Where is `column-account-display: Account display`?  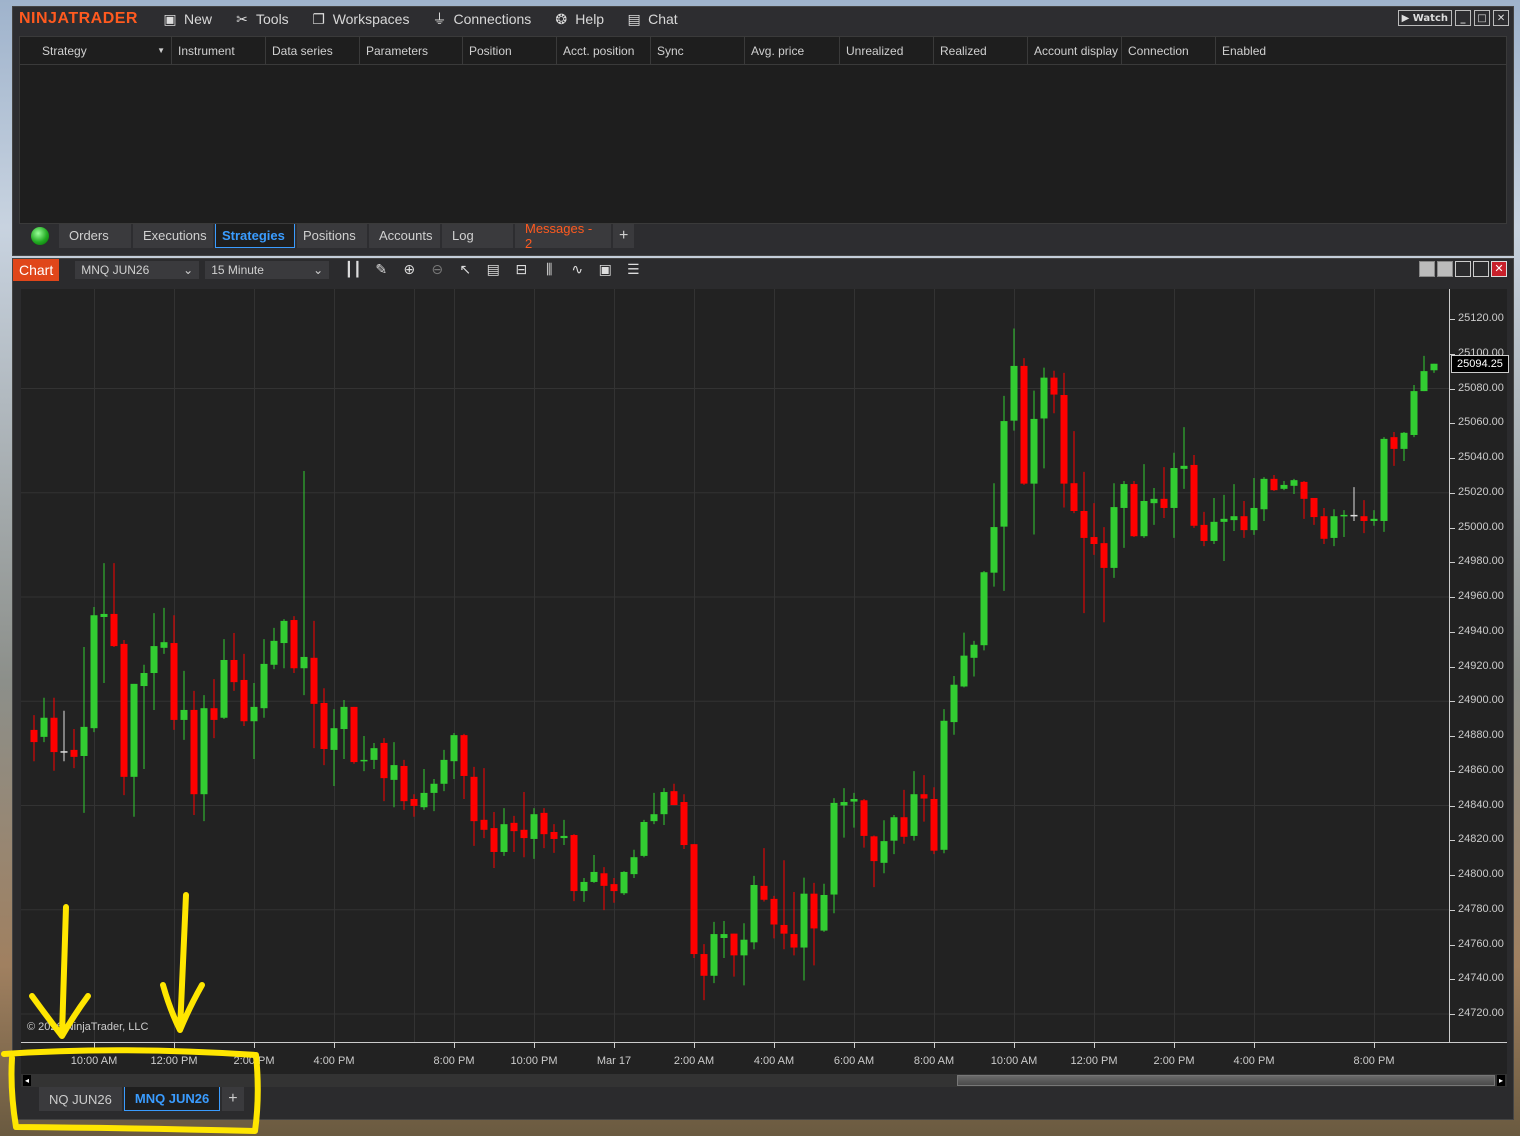 column-account-display: Account display is located at coordinates (1075, 50).